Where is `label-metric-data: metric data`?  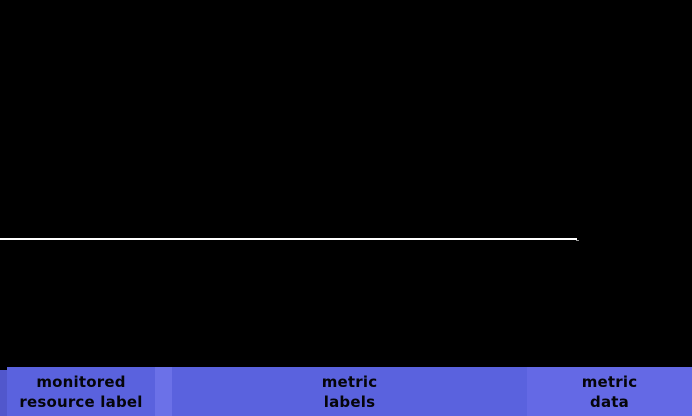
label-metric-data: metric data is located at coordinates (609, 391).